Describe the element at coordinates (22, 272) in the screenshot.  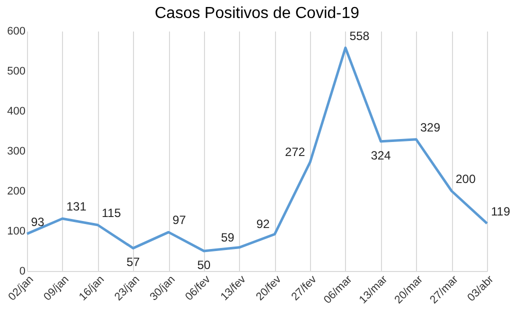
I see `y-tick-label: 0` at that location.